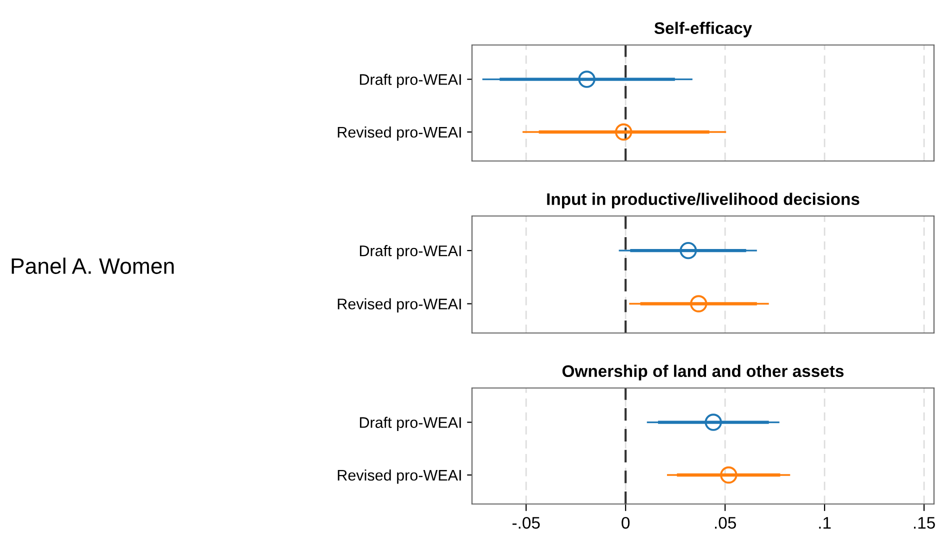 The height and width of the screenshot is (535, 939). Describe the element at coordinates (924, 523) in the screenshot. I see `x-tick-label: .15` at that location.